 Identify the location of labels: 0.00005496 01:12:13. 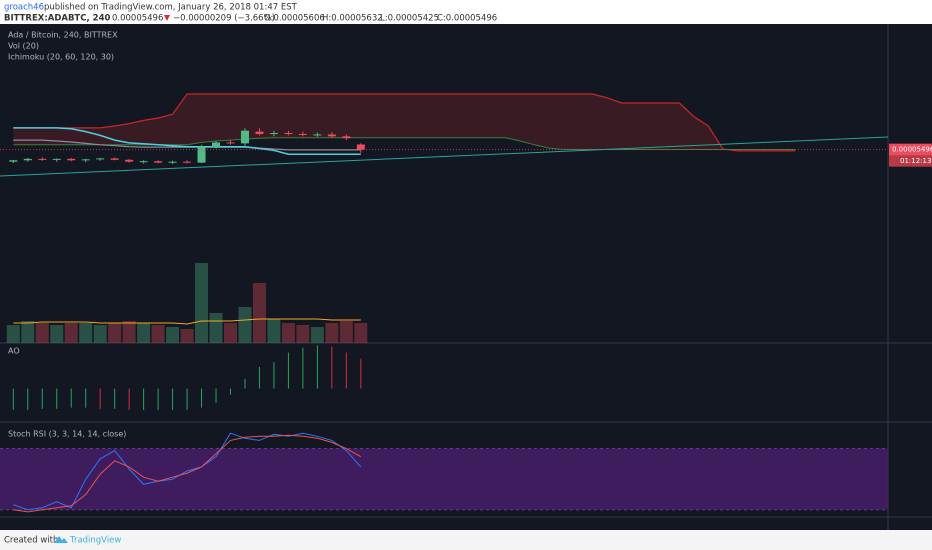
(910, 155).